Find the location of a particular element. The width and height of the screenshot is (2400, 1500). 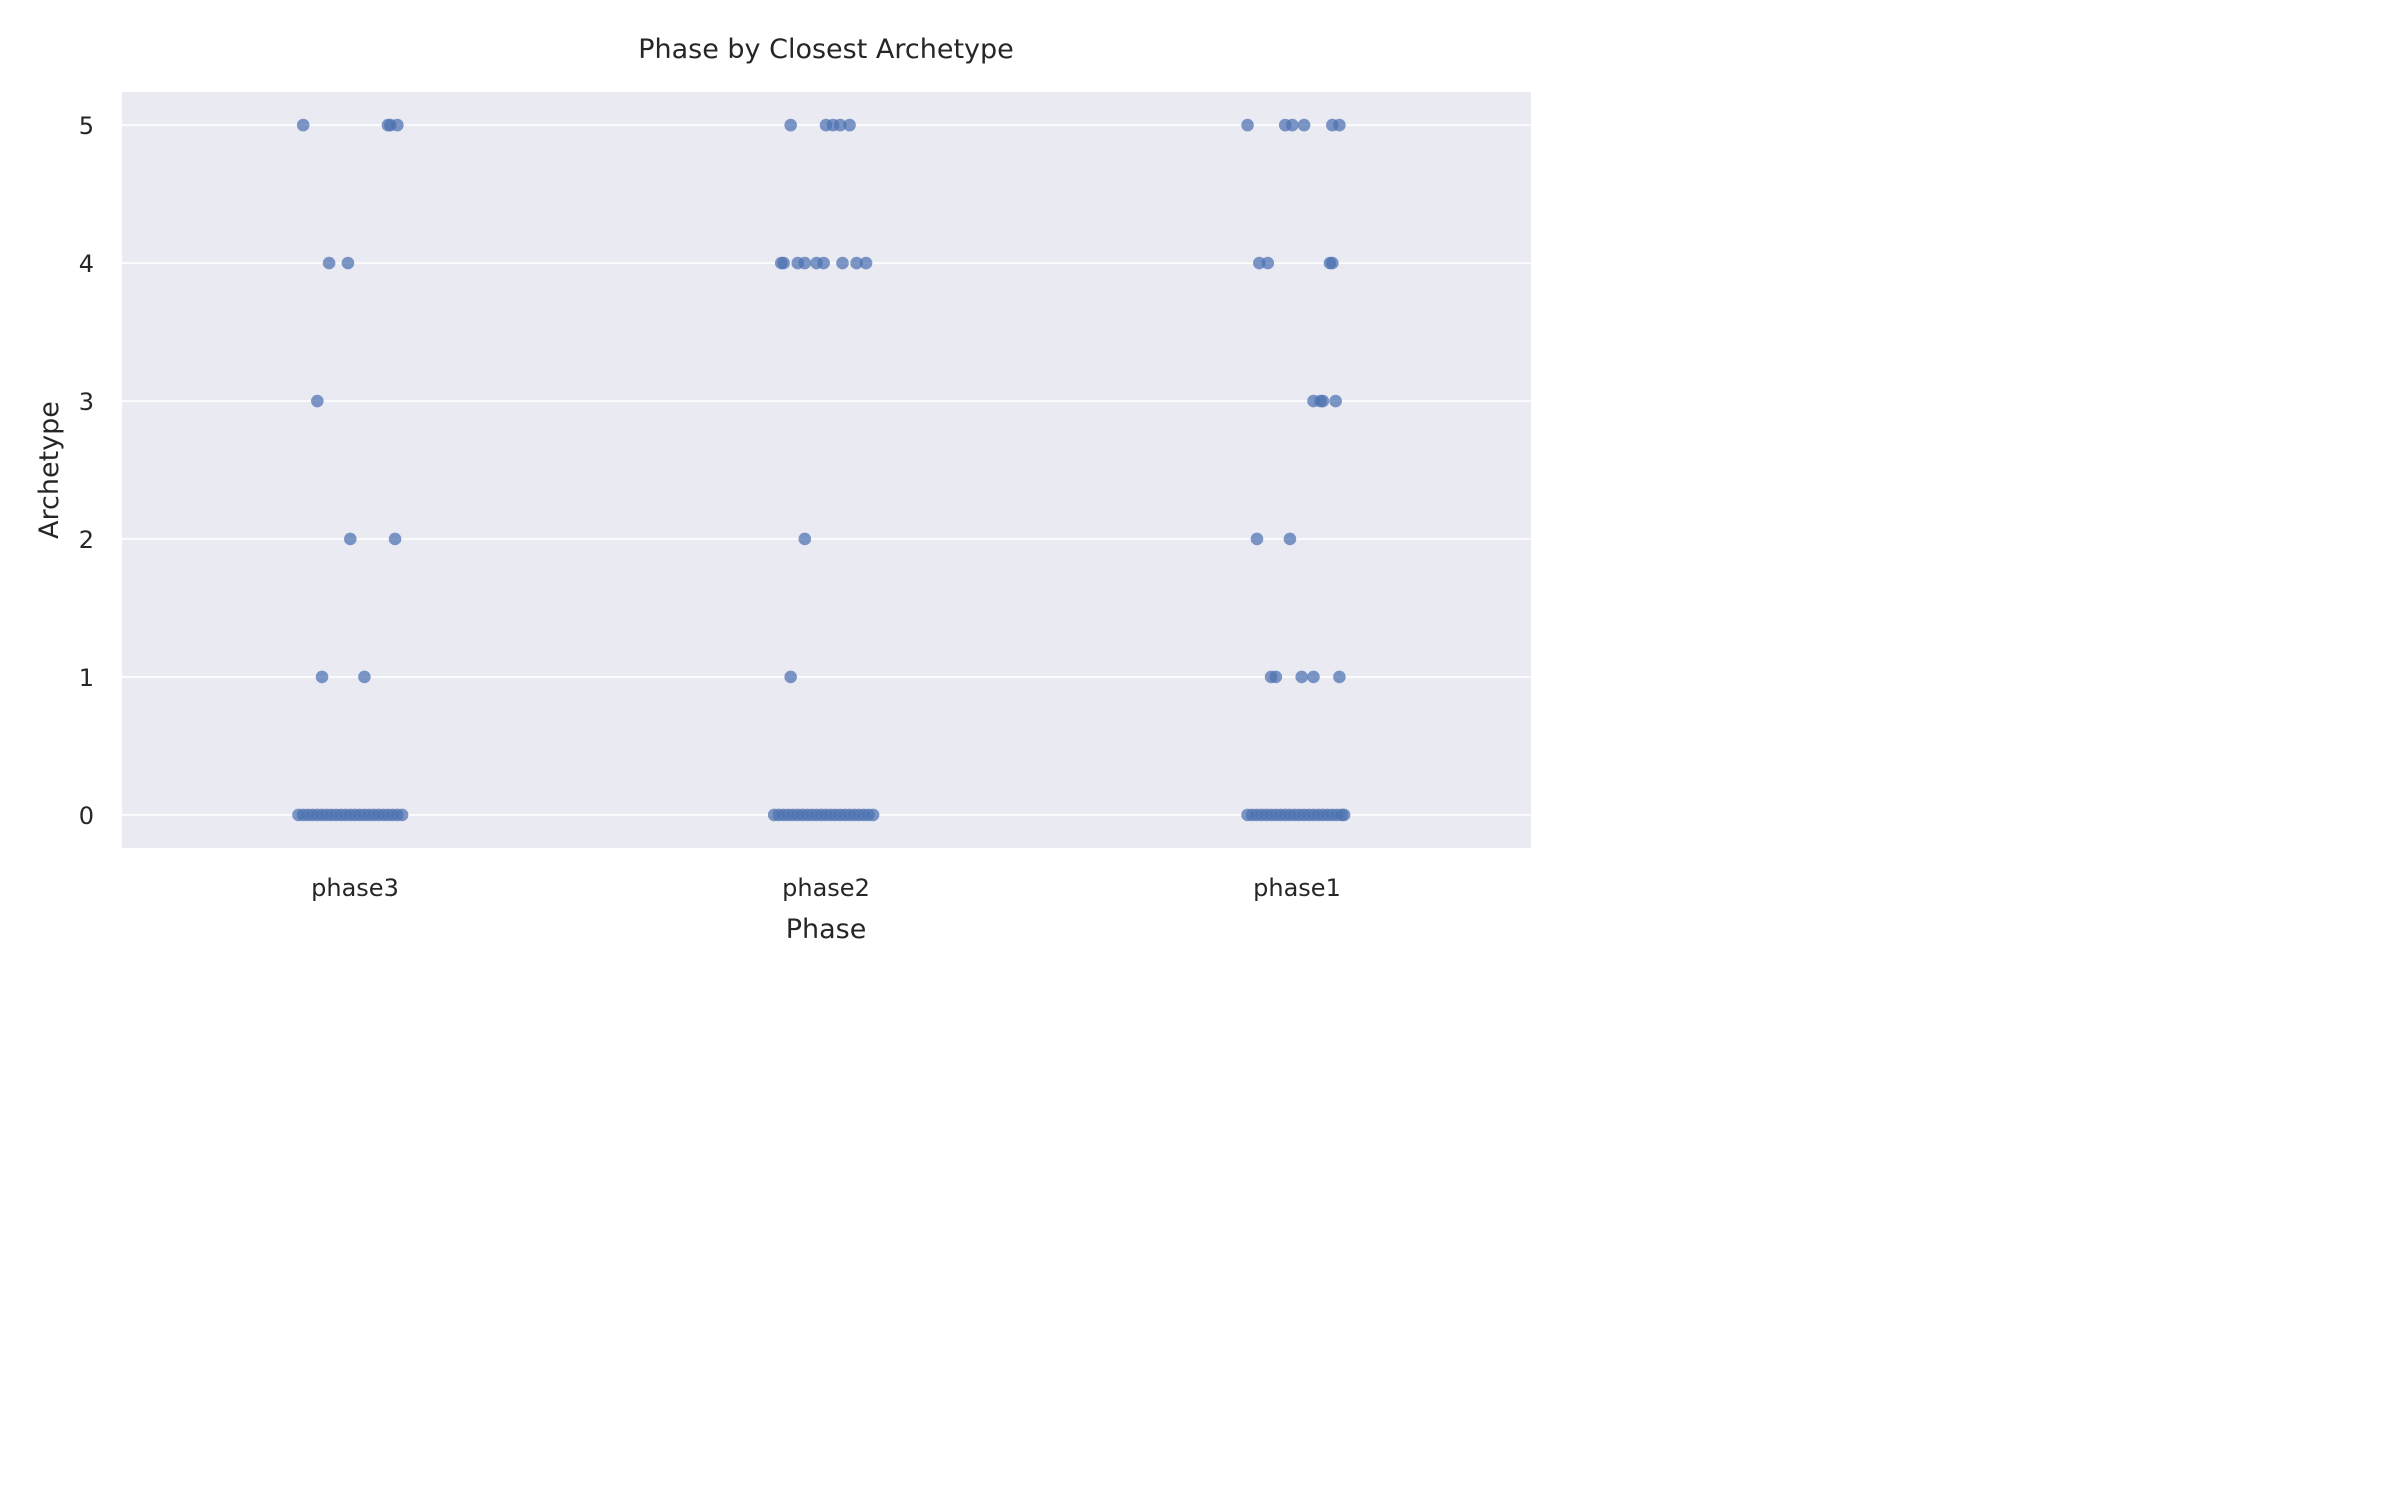

x-tick-label: phase3 is located at coordinates (355, 888).